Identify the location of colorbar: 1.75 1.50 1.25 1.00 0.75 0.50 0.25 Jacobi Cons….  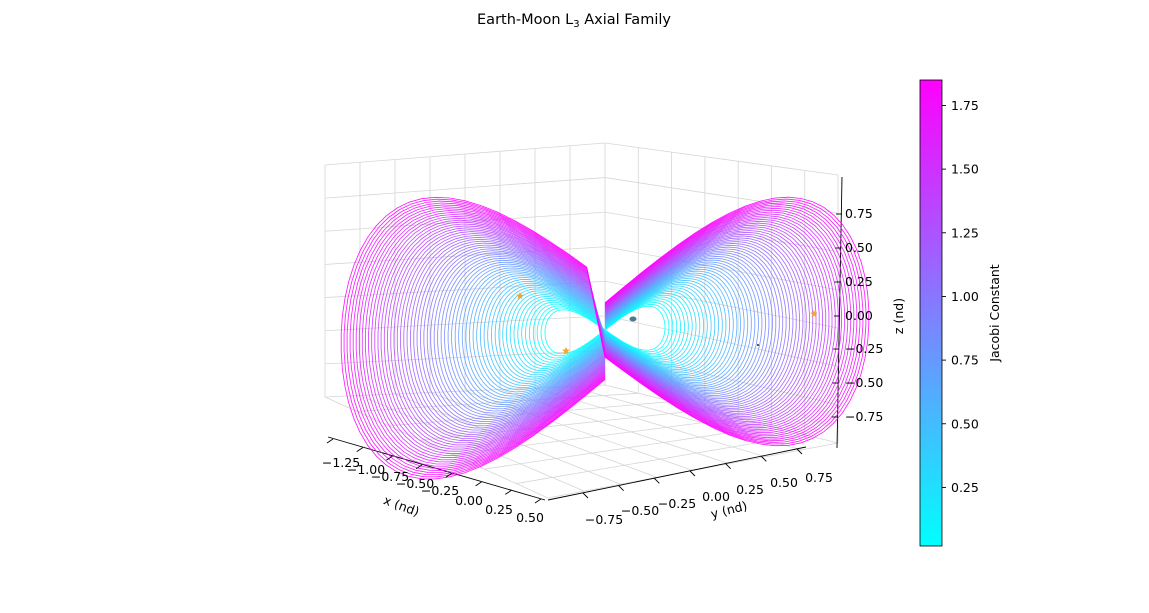
(960, 313).